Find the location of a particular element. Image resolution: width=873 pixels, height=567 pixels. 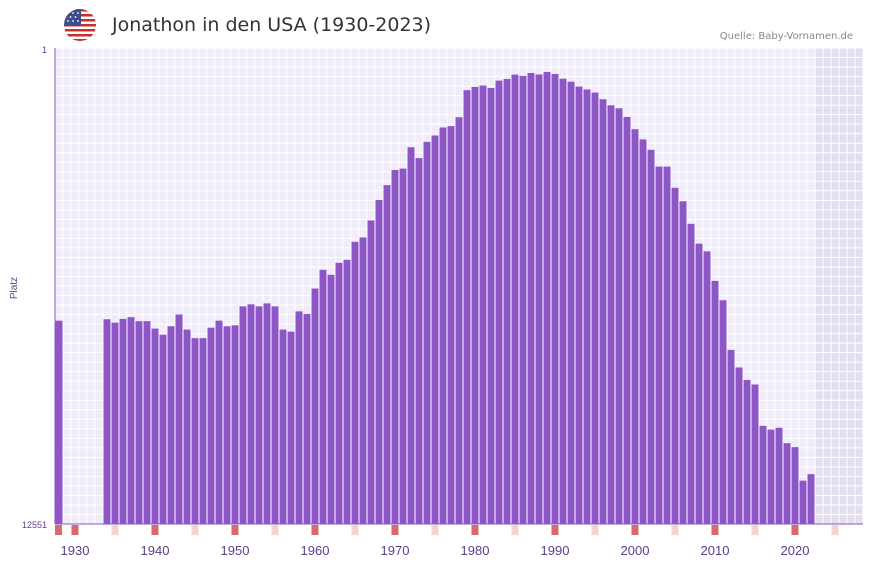

bar-1978: 1978: 1826 is located at coordinates (459, 321).